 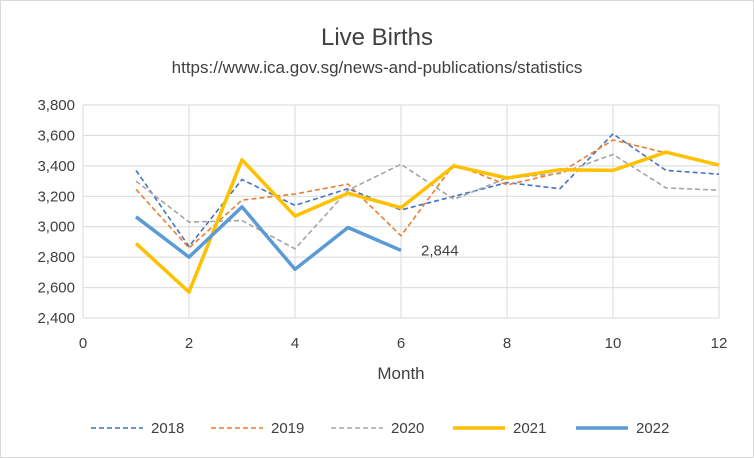 I want to click on chart-title: Live Births, so click(x=377, y=37).